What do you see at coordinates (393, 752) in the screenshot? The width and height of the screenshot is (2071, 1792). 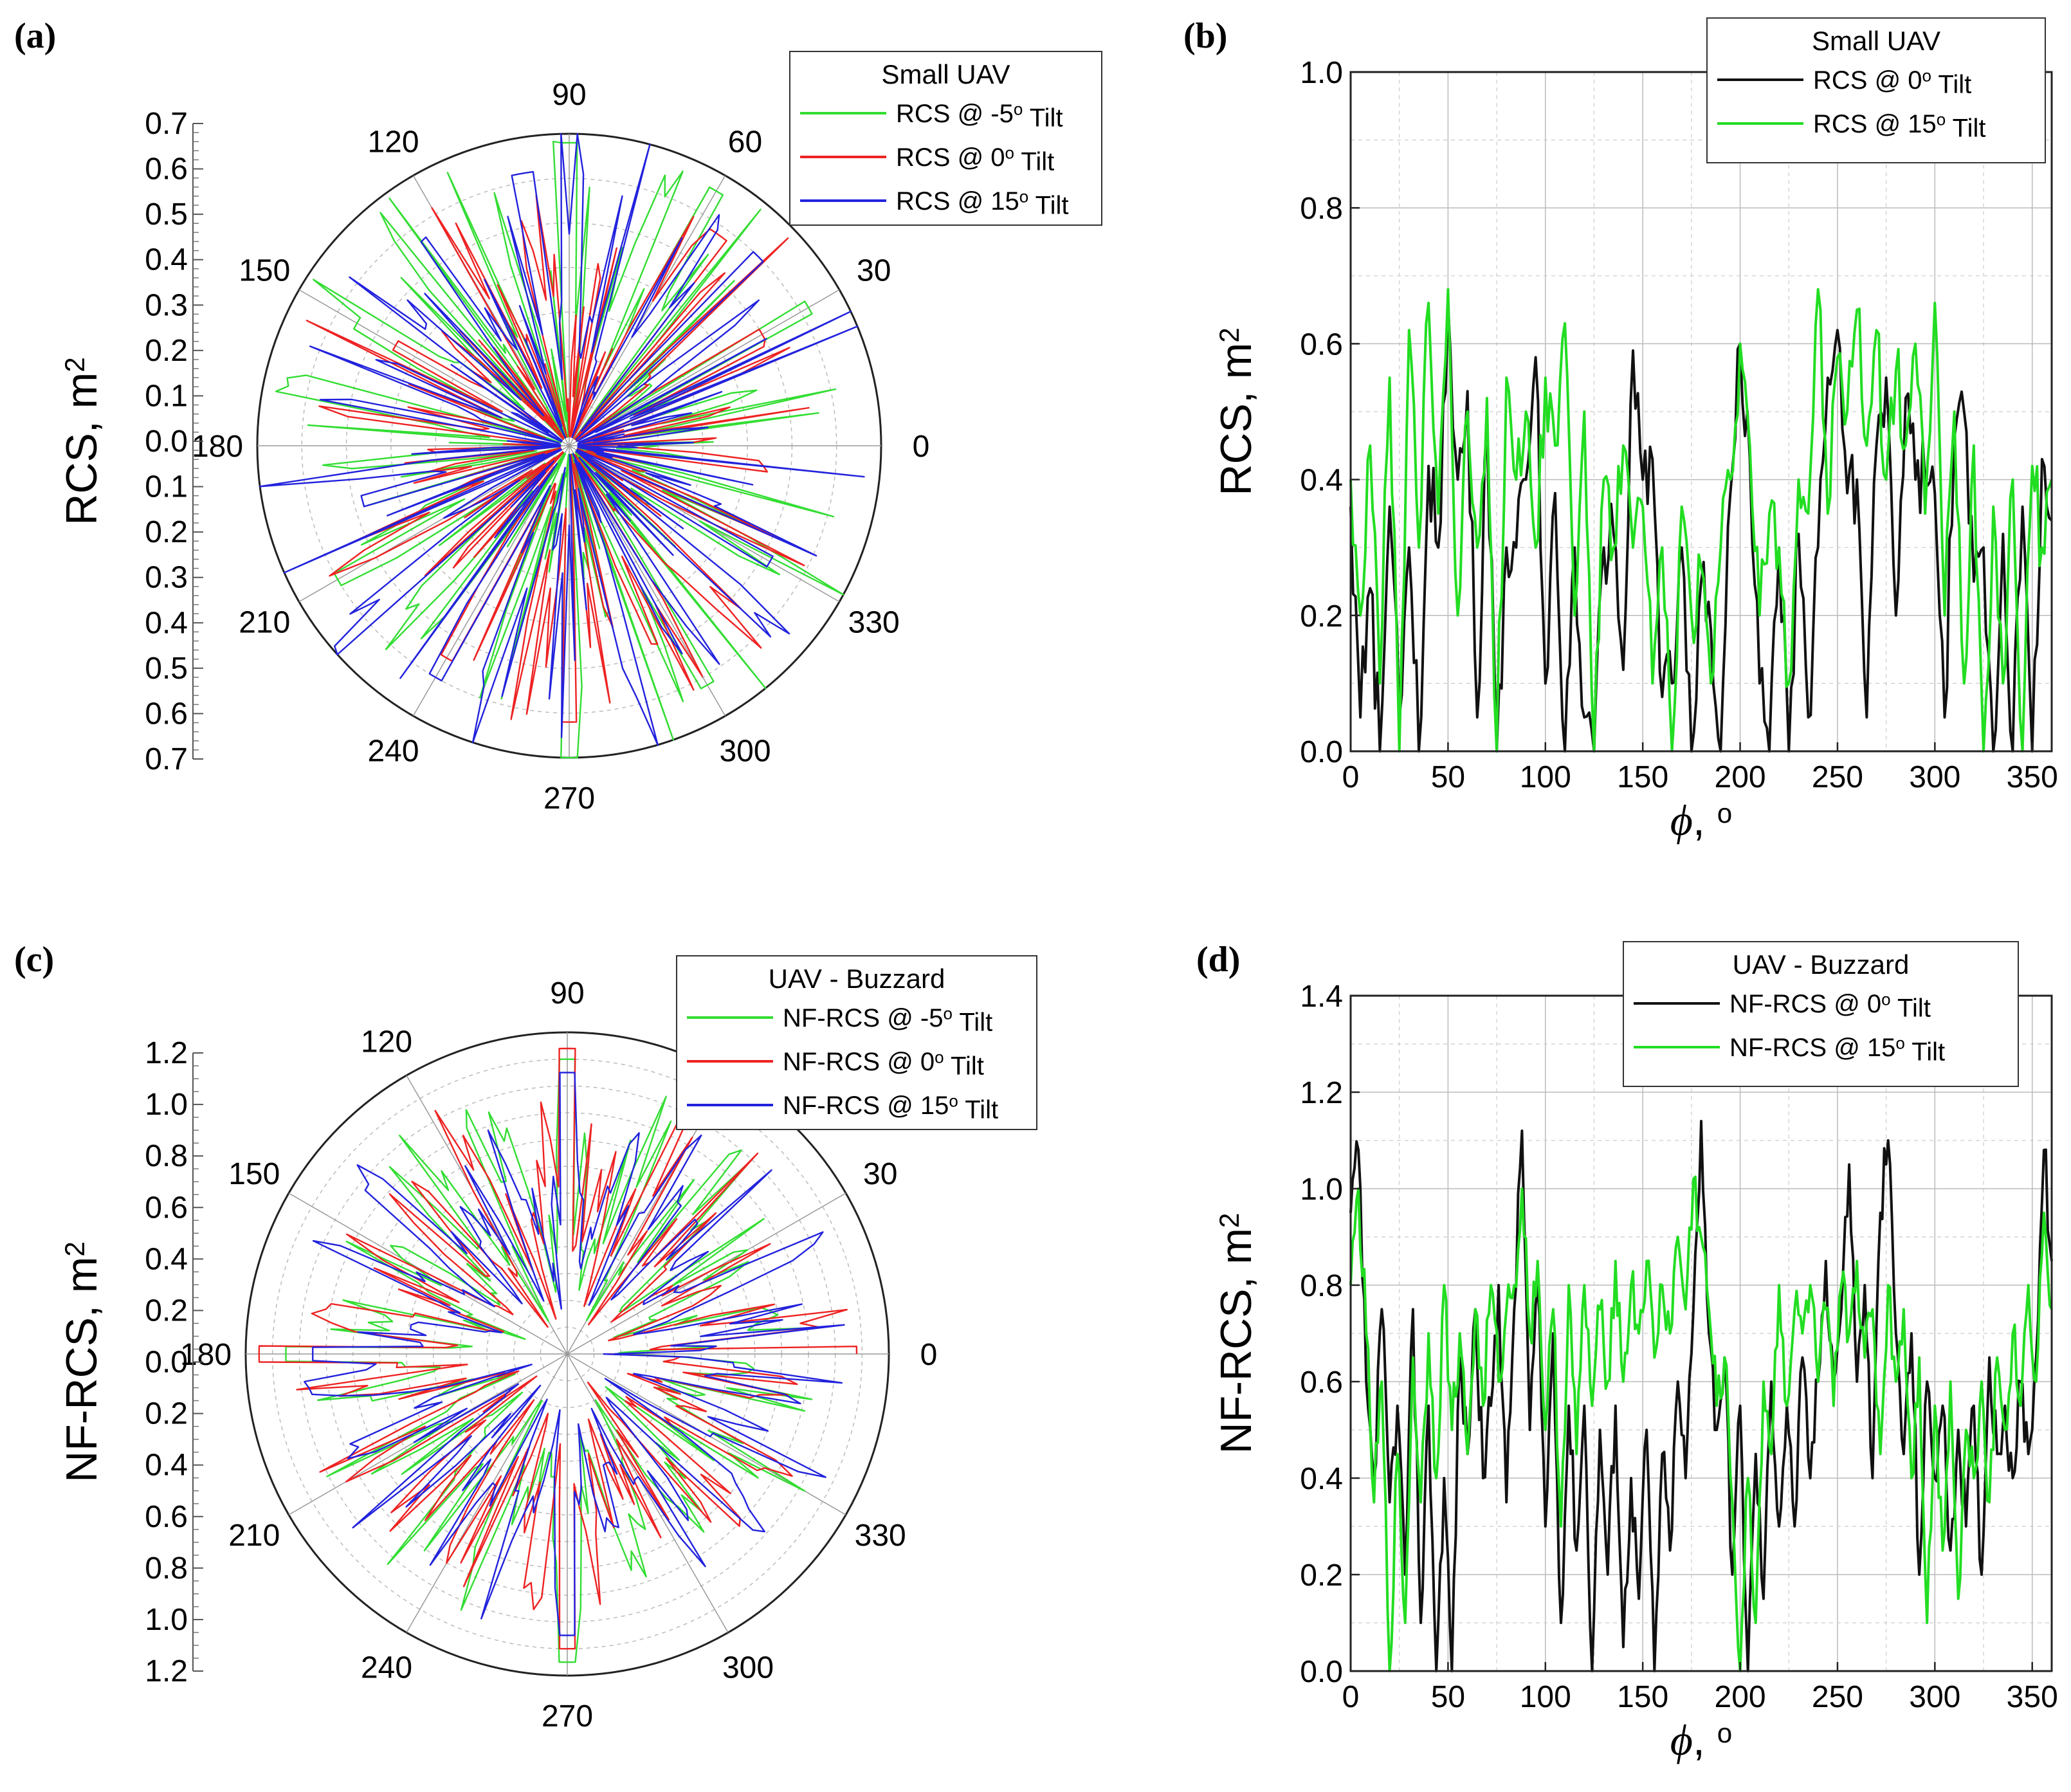 I see `a-angle-label: 240` at bounding box center [393, 752].